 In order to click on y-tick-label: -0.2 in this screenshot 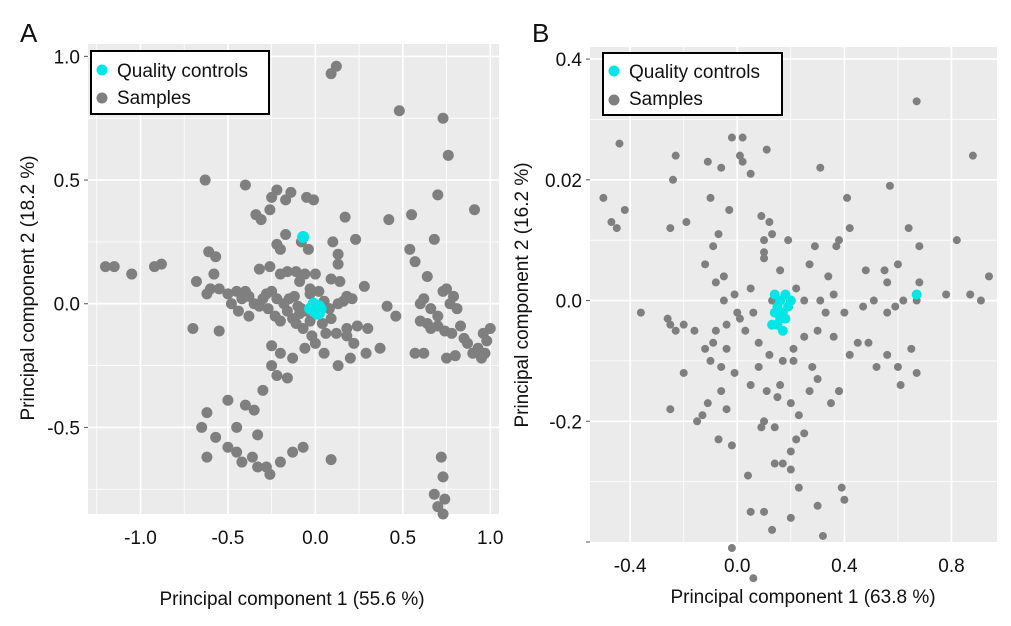, I will do `click(565, 422)`.